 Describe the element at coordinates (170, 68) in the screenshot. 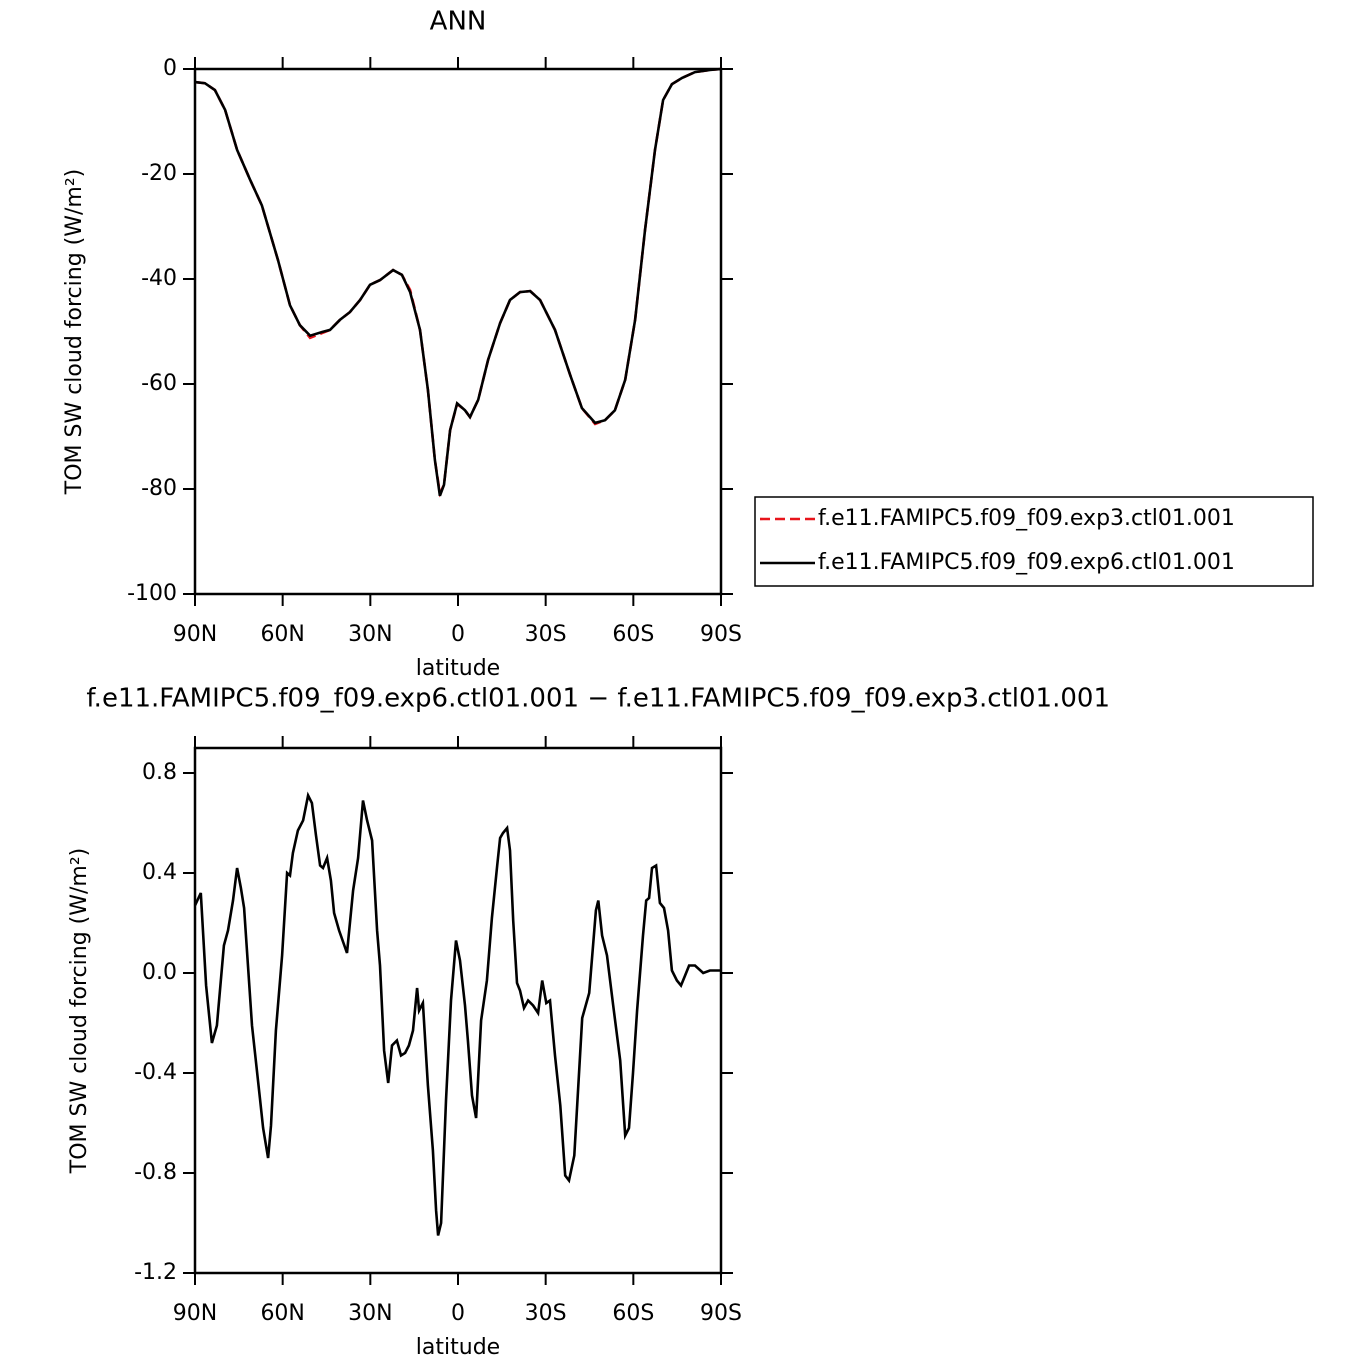

I see `y-tick-label: 0` at that location.